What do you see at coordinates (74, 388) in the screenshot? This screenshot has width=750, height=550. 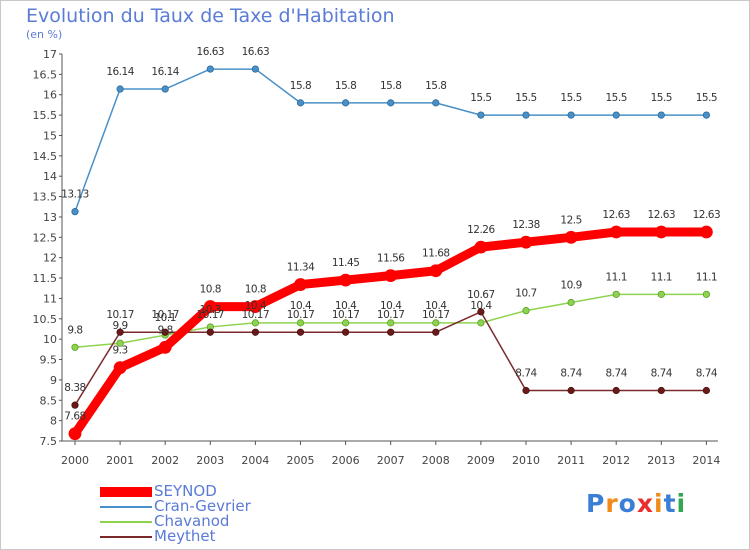 I see `data-label: 8.38` at bounding box center [74, 388].